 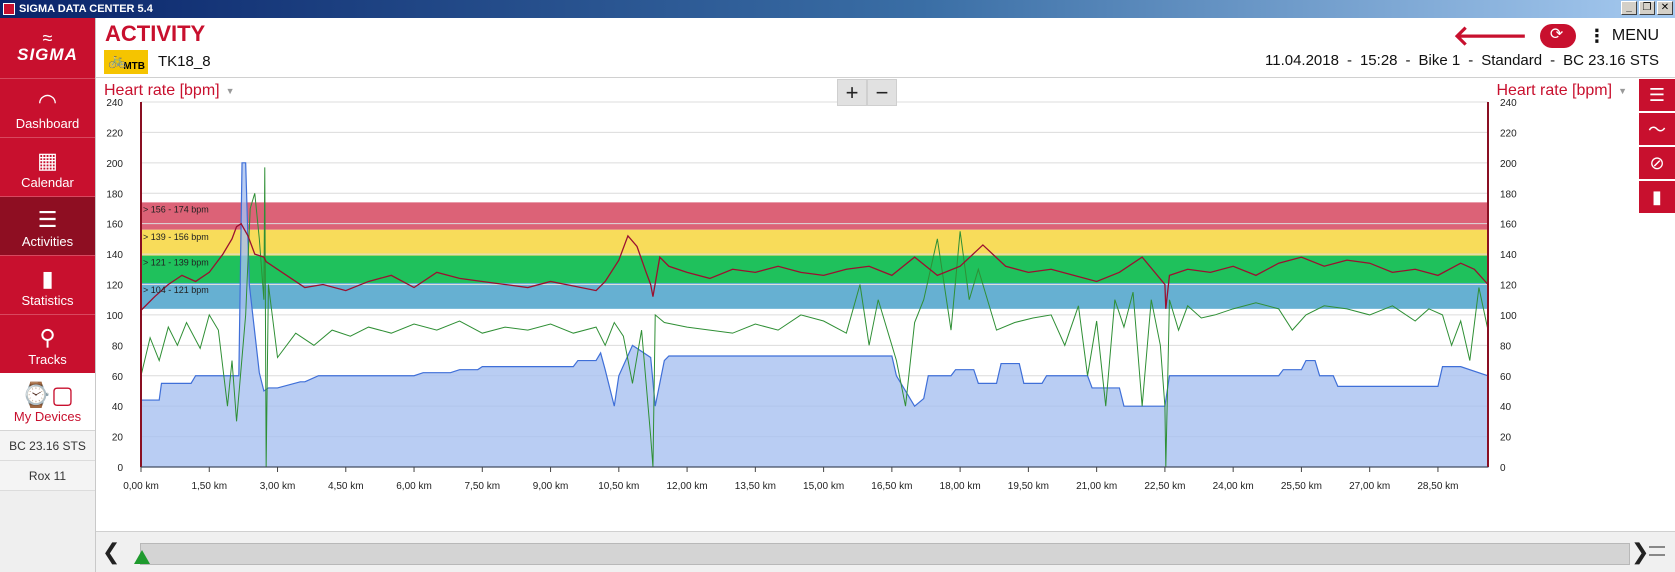 What do you see at coordinates (47, 446) in the screenshot?
I see `device-item: BC 23.16 STS` at bounding box center [47, 446].